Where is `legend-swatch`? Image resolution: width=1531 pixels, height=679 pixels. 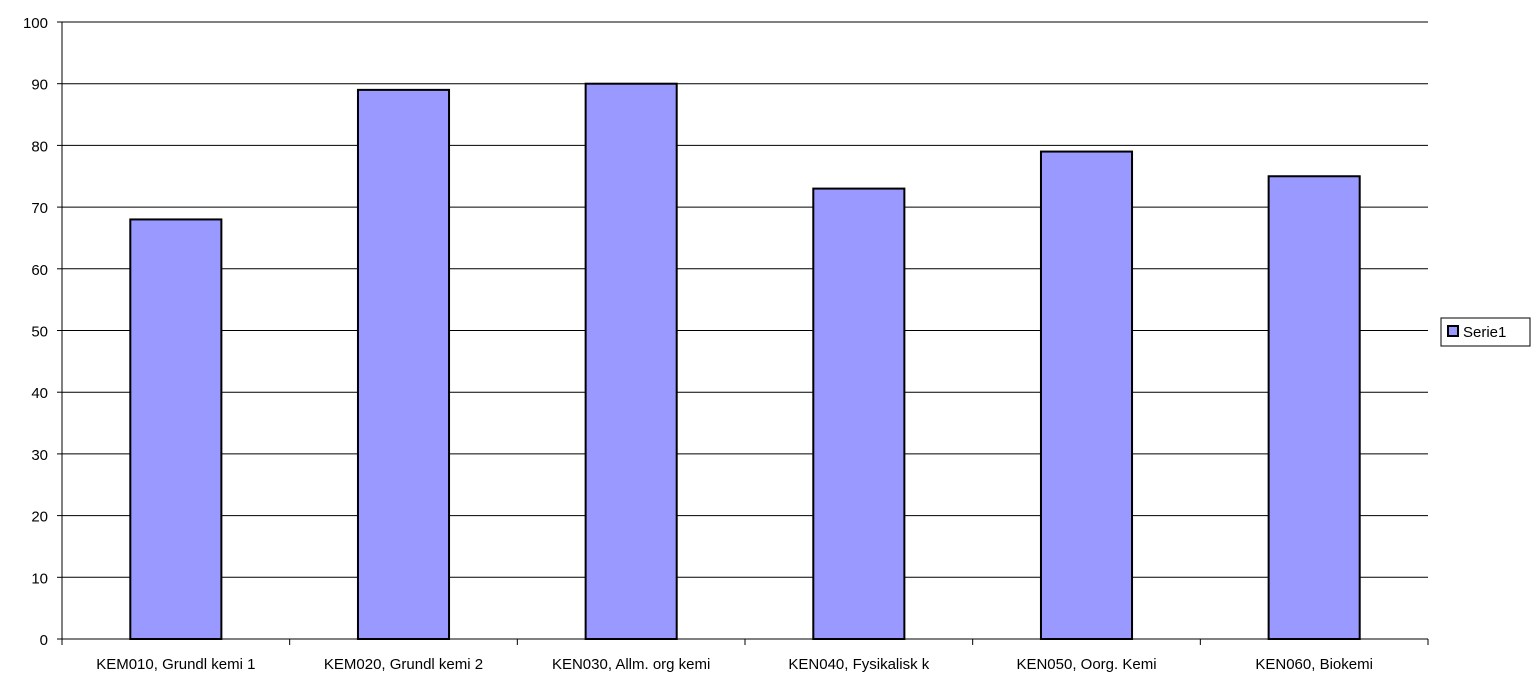 legend-swatch is located at coordinates (1453, 331).